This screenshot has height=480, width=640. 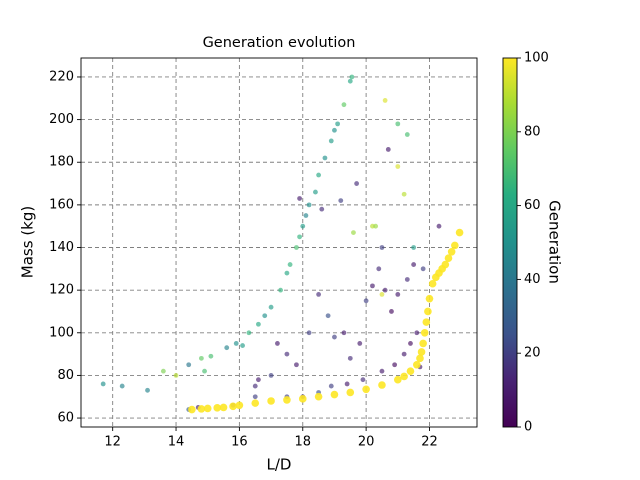 What do you see at coordinates (279, 43) in the screenshot?
I see `chart-title: Generation evolution` at bounding box center [279, 43].